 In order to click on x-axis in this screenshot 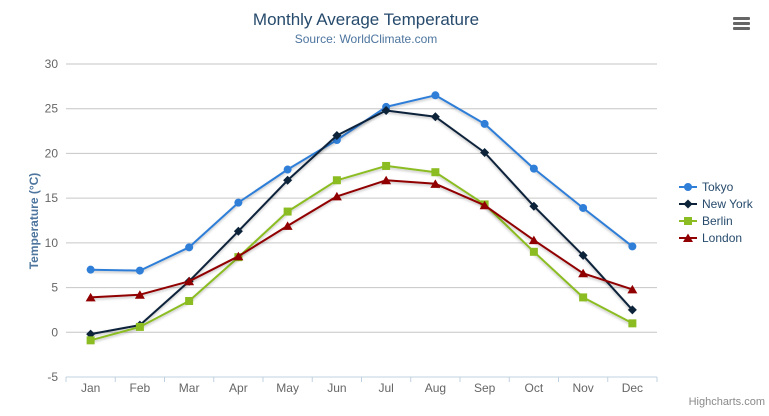, I will do `click(361, 379)`.